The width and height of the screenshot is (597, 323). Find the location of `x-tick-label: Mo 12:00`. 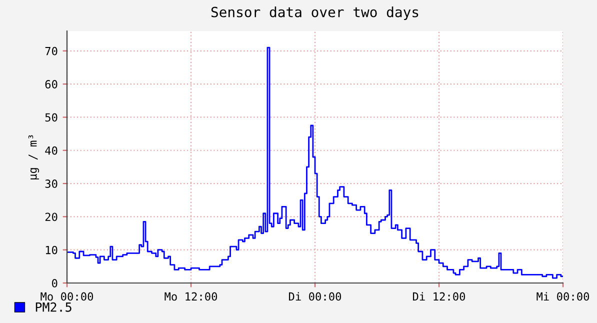

x-tick-label: Mo 12:00 is located at coordinates (191, 296).